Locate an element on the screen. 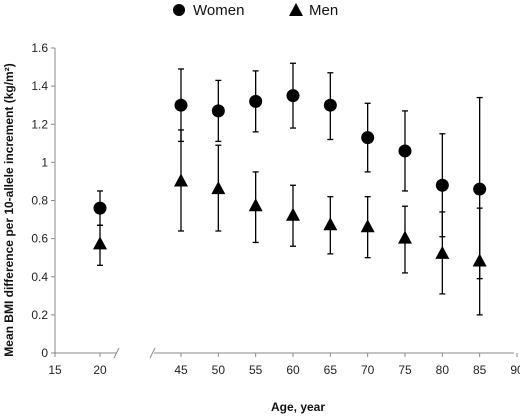  x-tick-label: 90 is located at coordinates (515, 370).